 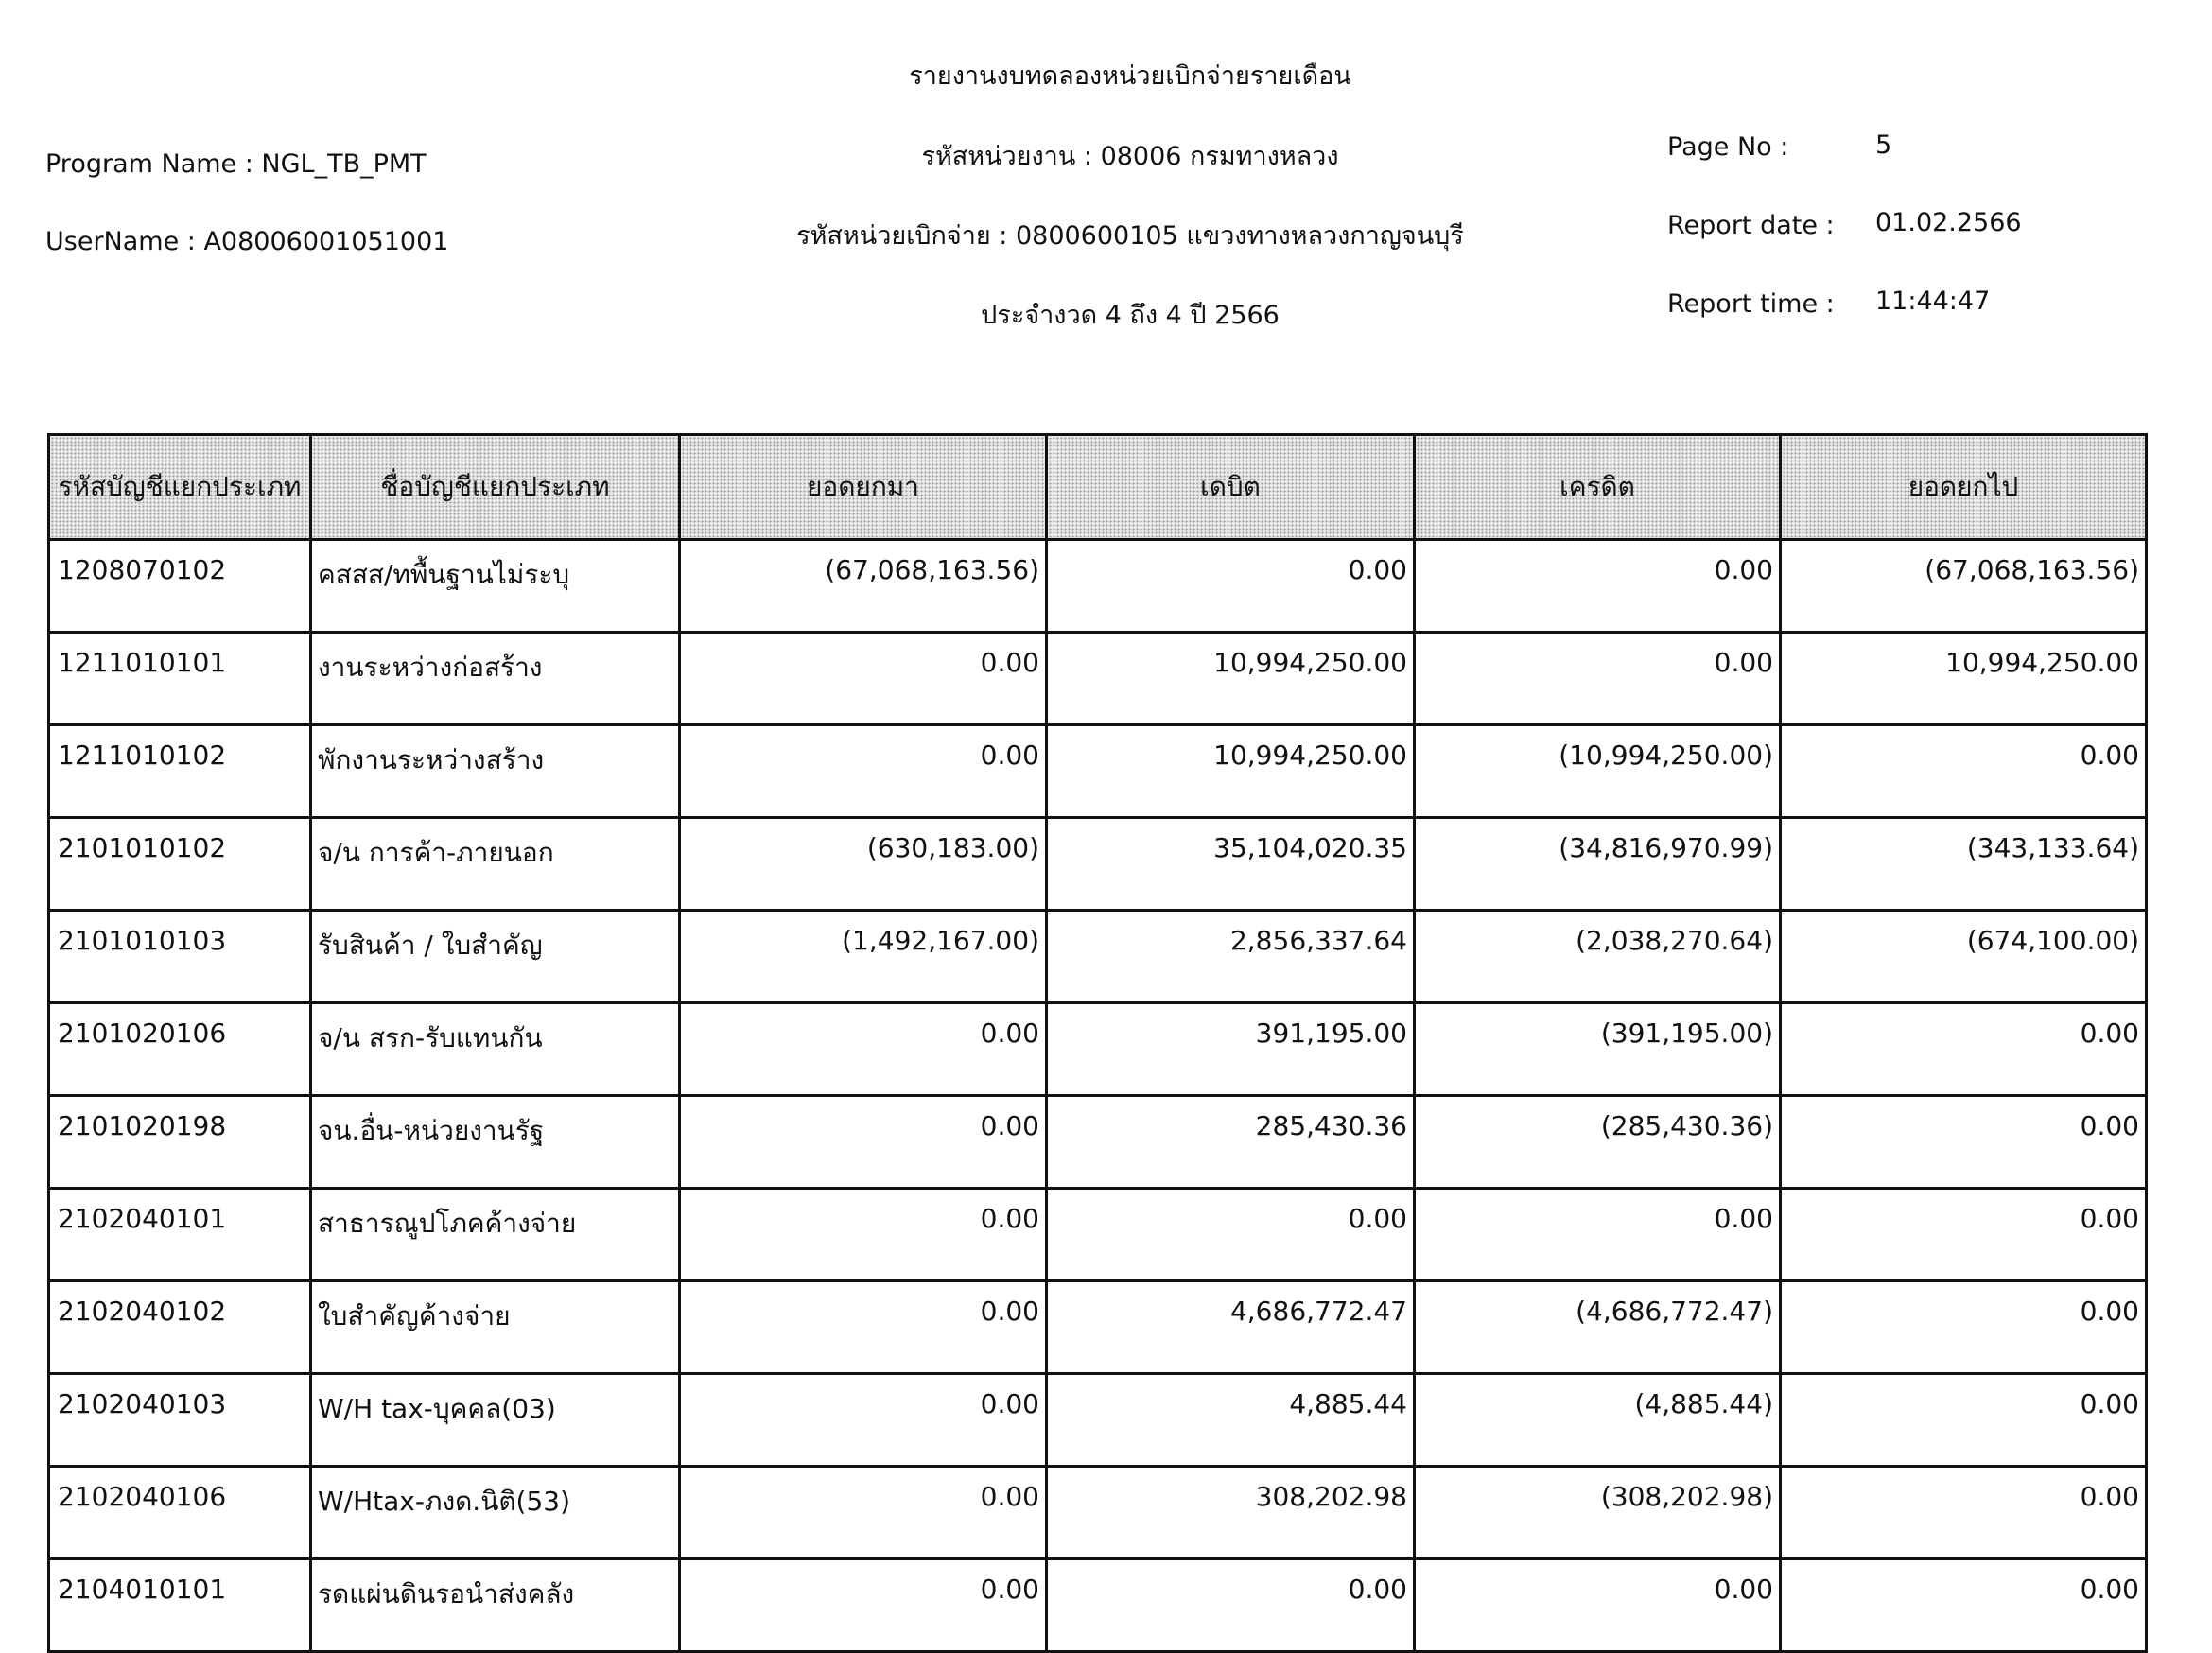 I want to click on cell-account-name: พักงานระหว่างสร้าง, so click(x=495, y=771).